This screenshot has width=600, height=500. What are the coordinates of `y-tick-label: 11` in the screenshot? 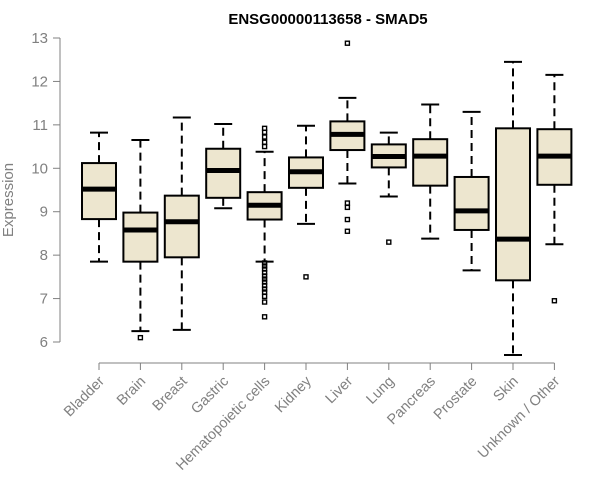 It's located at (40, 125).